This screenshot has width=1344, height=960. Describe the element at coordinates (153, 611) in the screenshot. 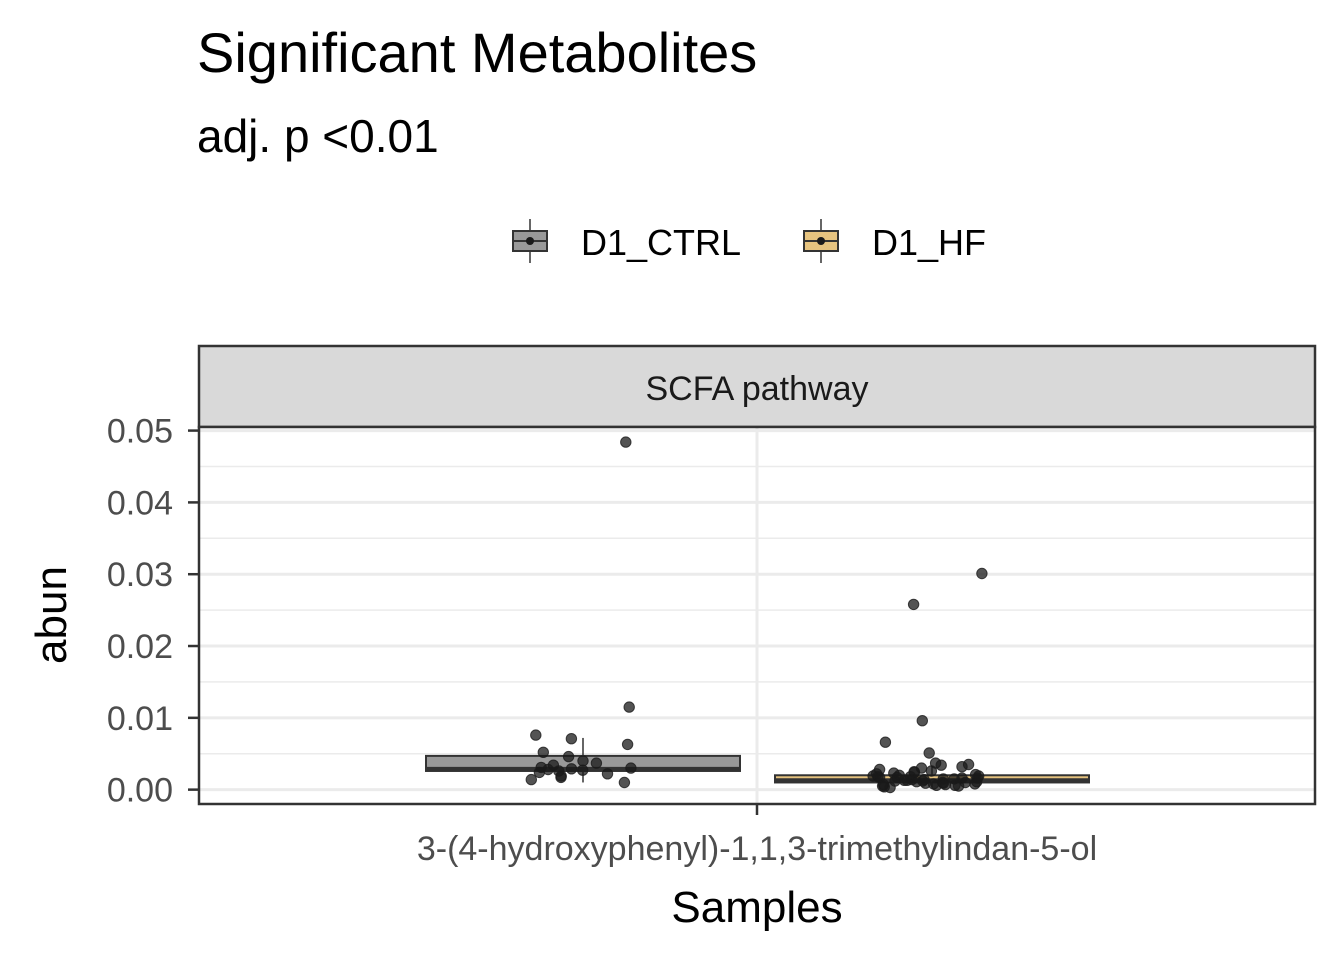

I see `y-axis: 0.00 0.01 0.02 0.03 0.04 0.05` at that location.